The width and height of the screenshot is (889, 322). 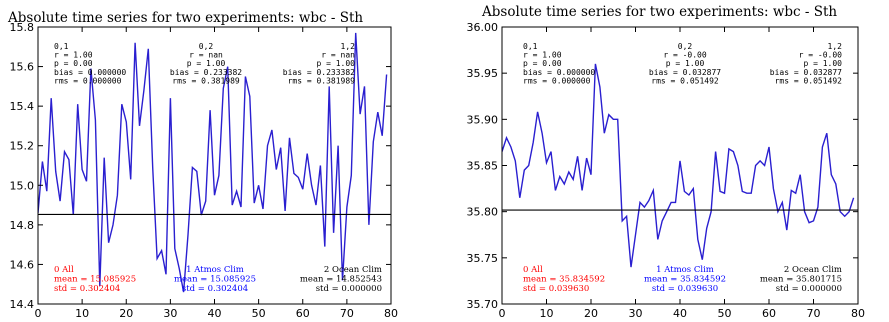 I want to click on y-tick-label: 15.2, so click(x=22, y=146).